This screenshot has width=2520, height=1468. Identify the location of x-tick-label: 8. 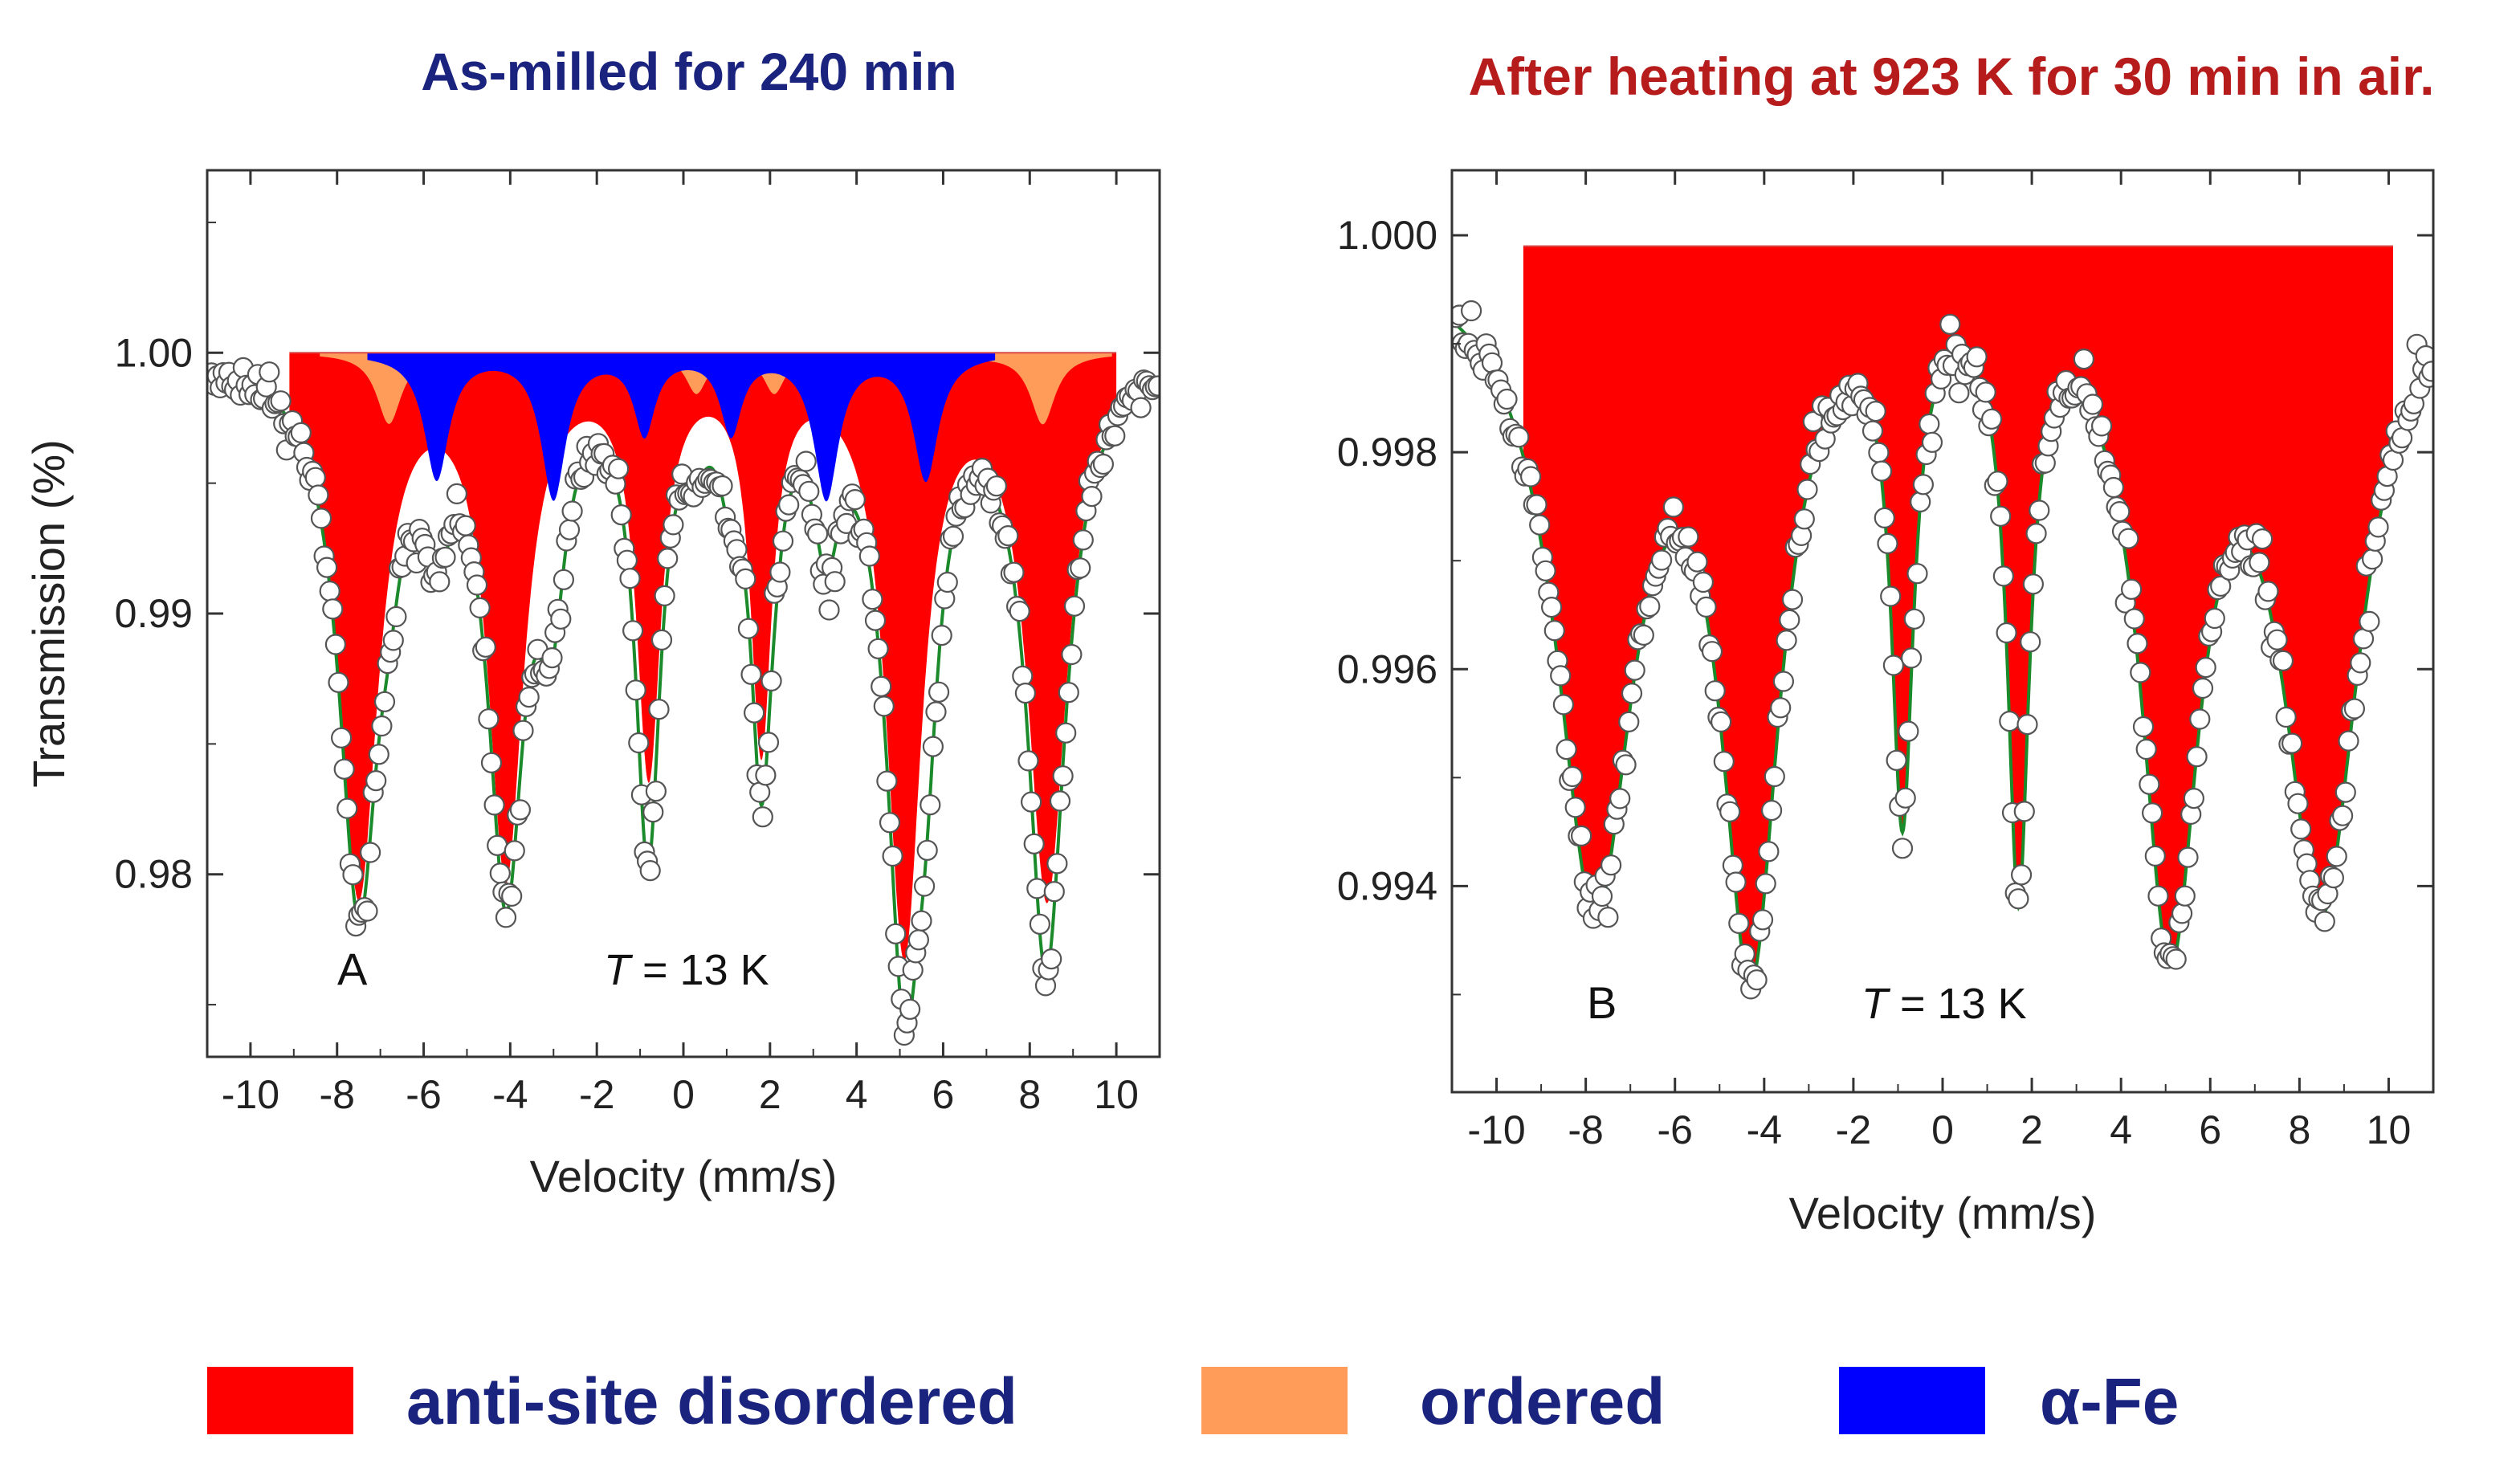
(2299, 1129).